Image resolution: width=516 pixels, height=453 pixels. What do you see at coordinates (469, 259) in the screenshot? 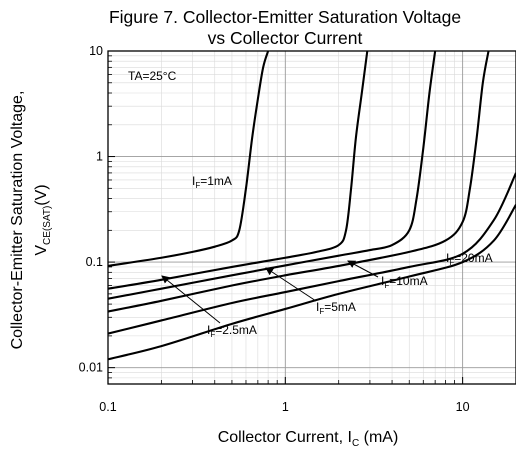
I see `series-label-if-20ma: IF=20mA` at bounding box center [469, 259].